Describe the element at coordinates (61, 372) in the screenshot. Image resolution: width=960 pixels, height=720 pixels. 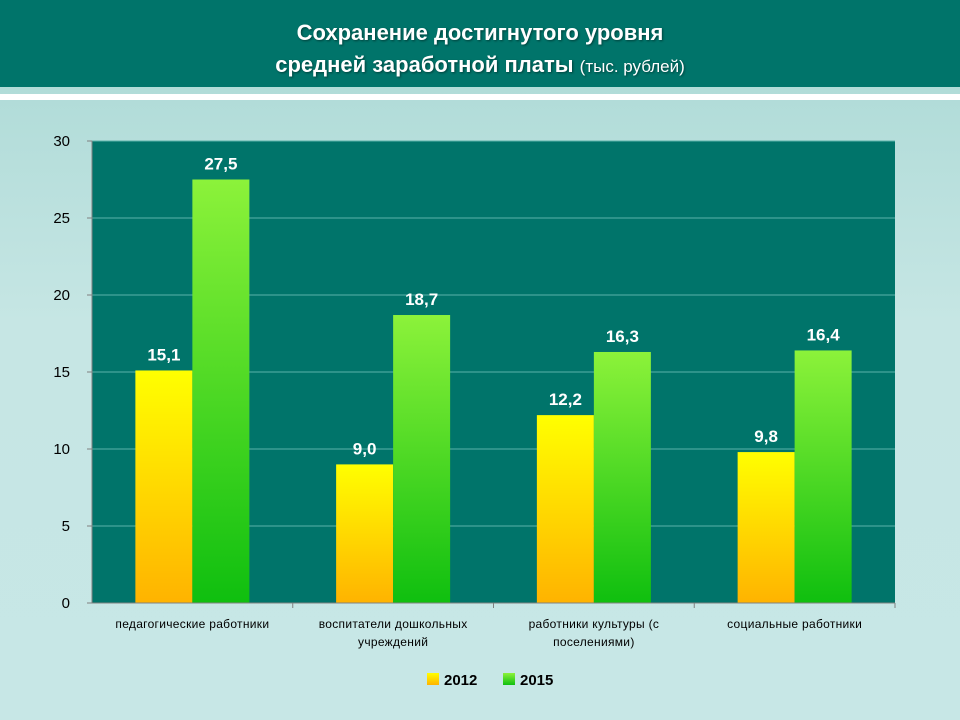
I see `y-tick-label: 15` at that location.